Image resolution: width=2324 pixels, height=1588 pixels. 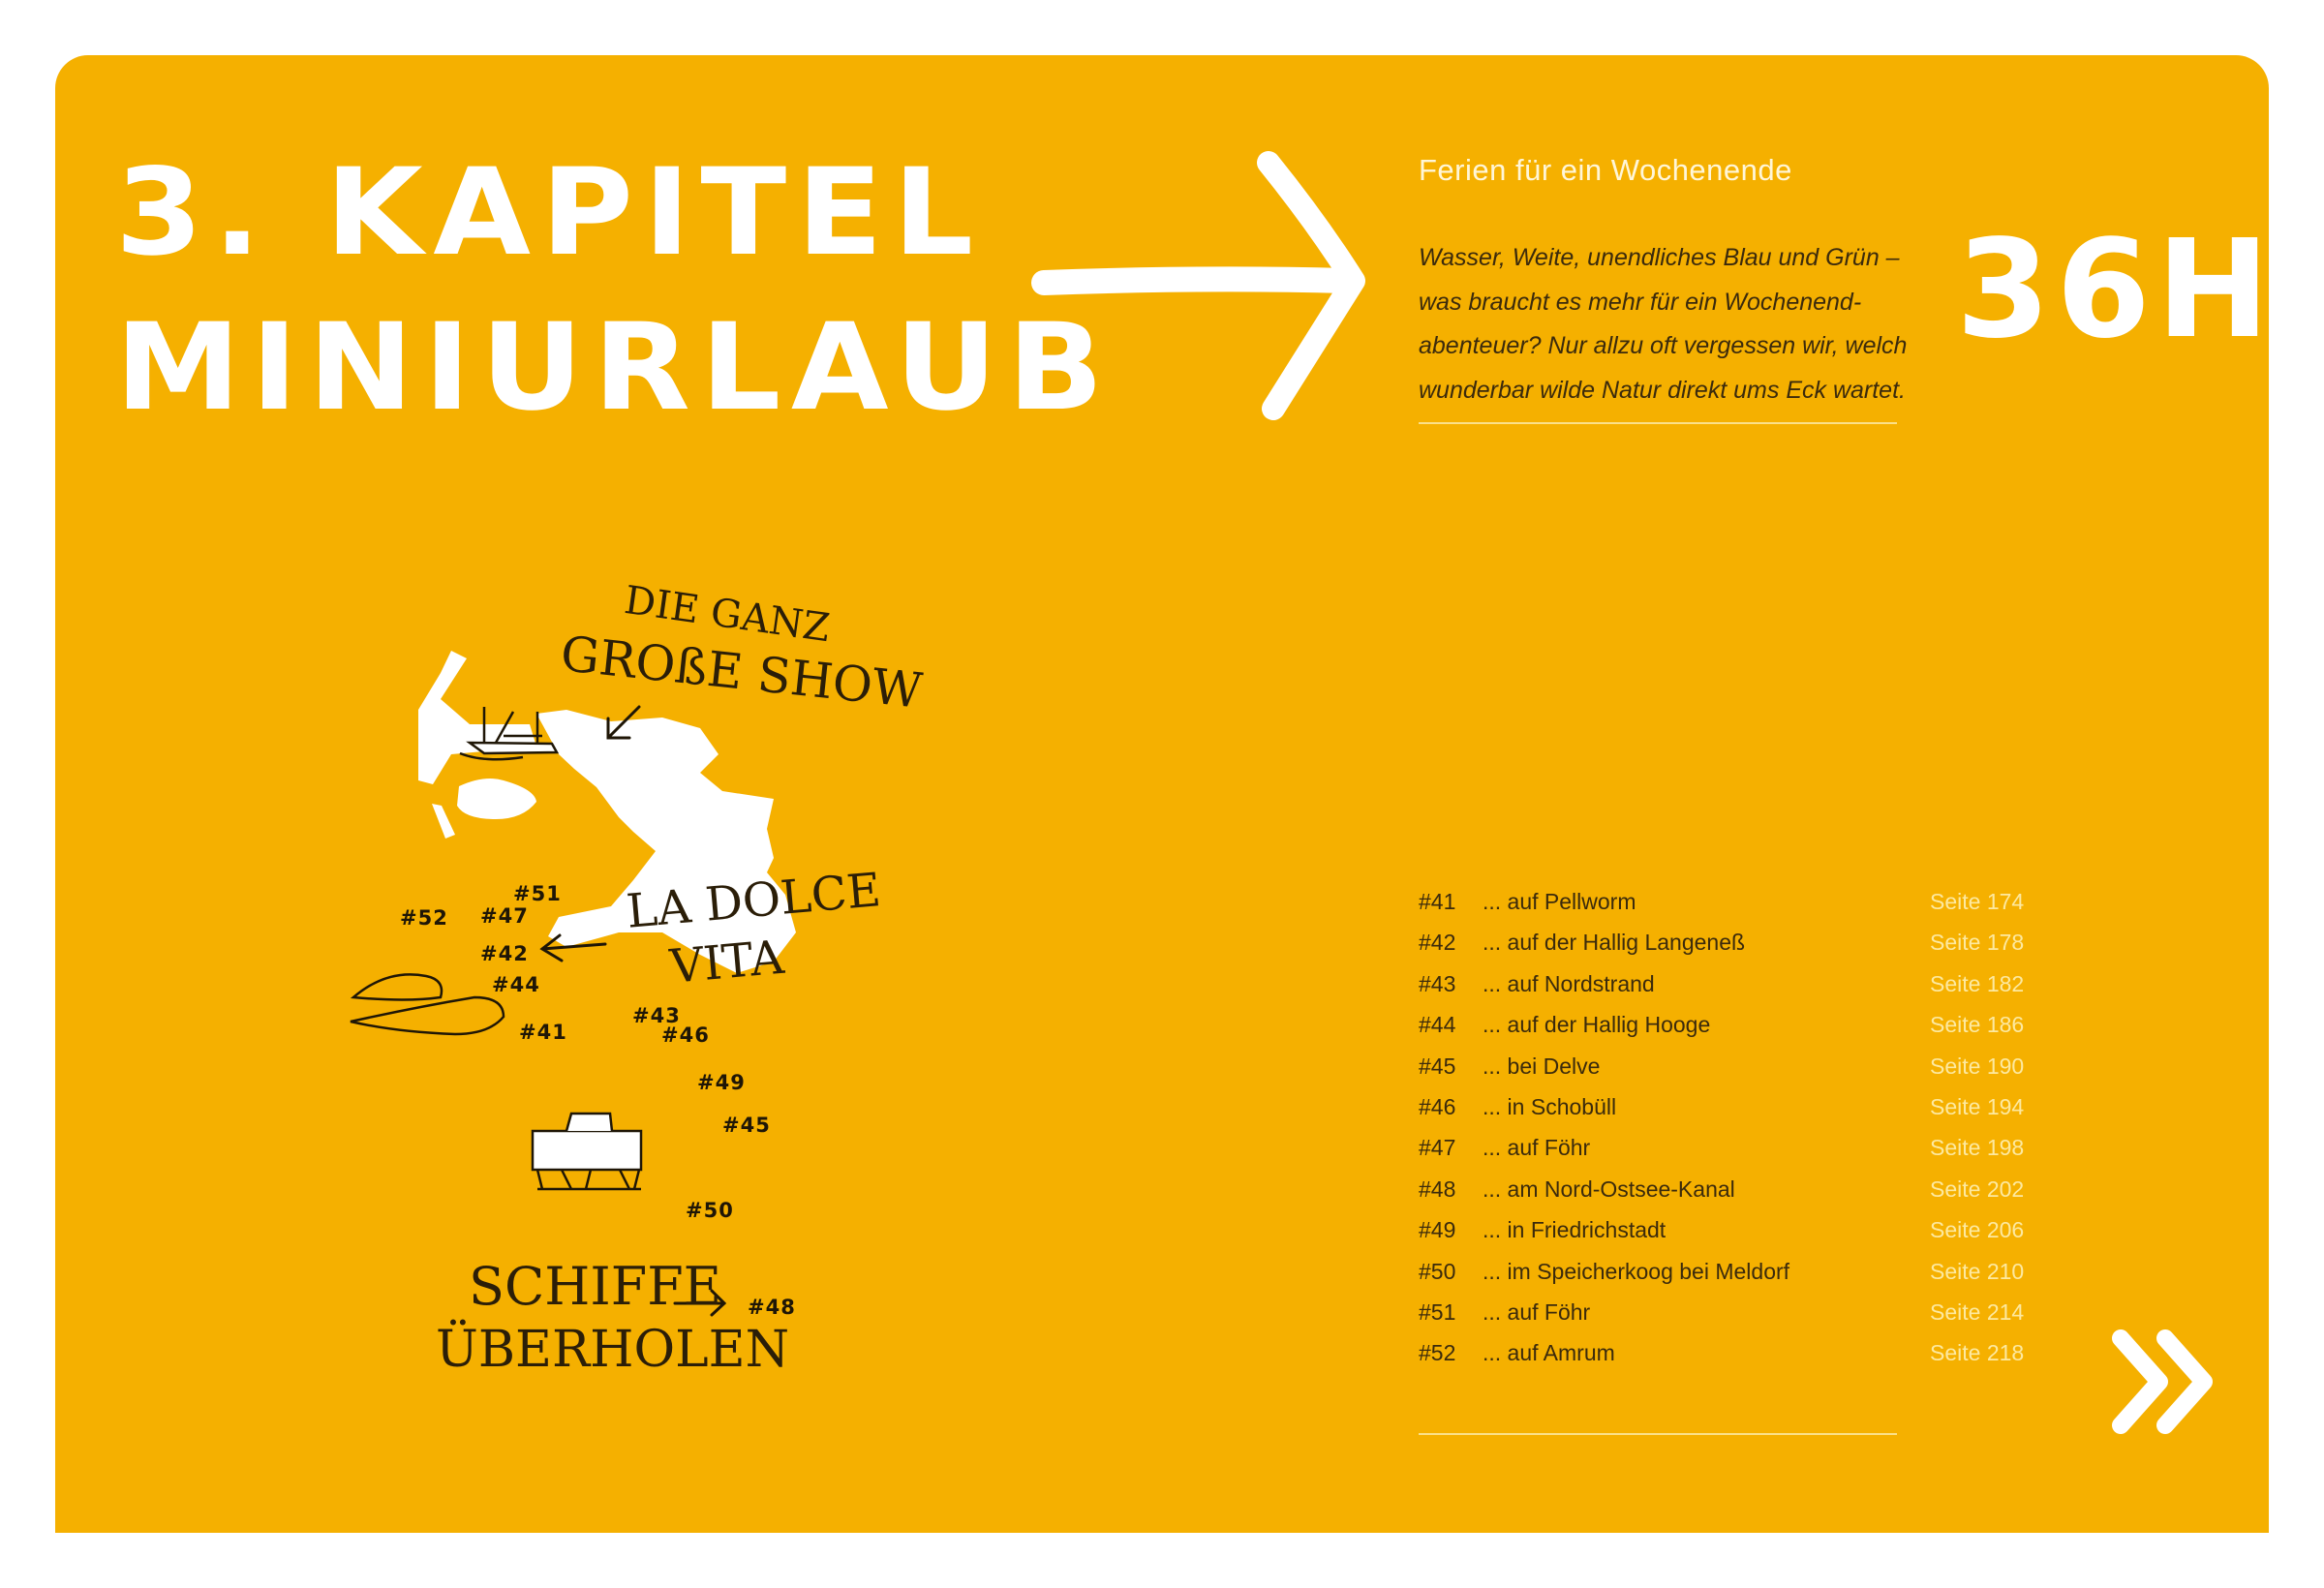 What do you see at coordinates (1560, 901) in the screenshot?
I see `entry-title: ... auf Pellworm` at bounding box center [1560, 901].